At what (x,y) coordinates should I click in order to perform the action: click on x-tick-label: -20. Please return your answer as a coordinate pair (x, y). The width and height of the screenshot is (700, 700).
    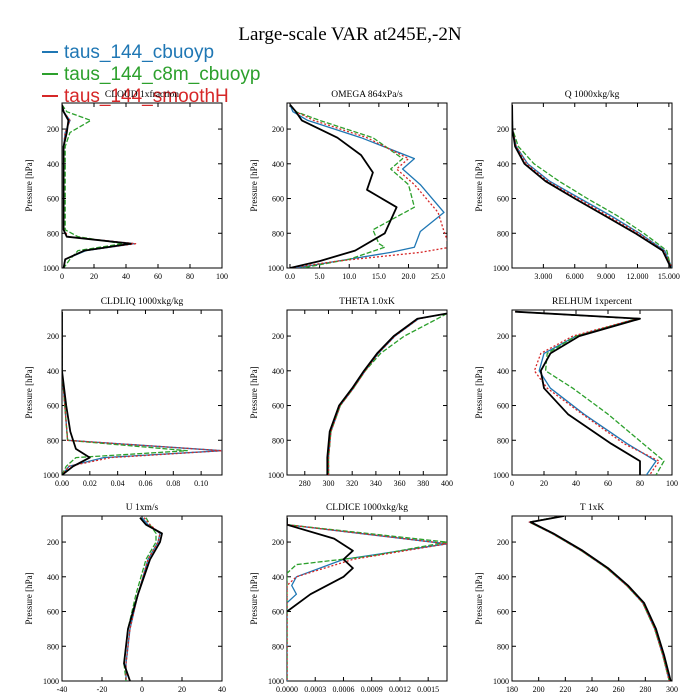
    Looking at the image, I should click on (102, 689).